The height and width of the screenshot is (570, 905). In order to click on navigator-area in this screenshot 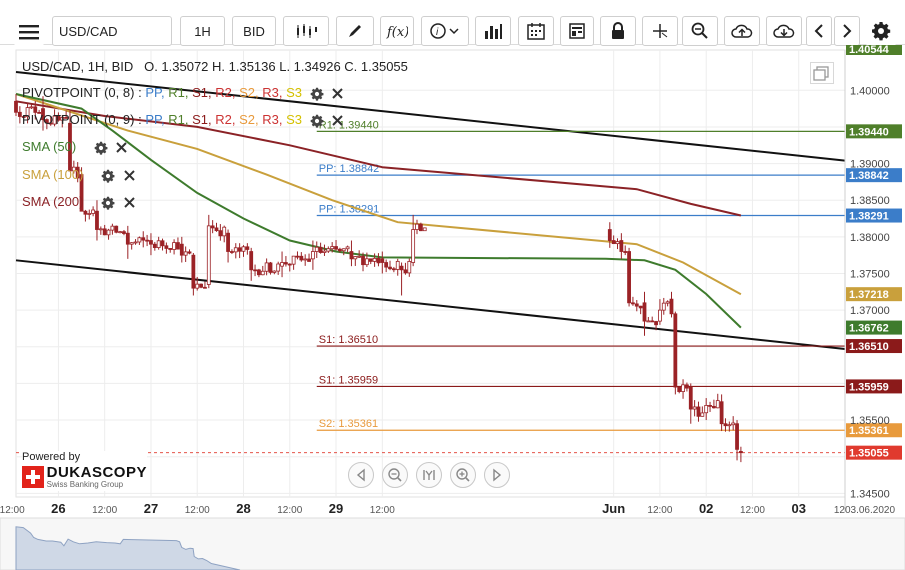, I will do `click(128, 548)`.